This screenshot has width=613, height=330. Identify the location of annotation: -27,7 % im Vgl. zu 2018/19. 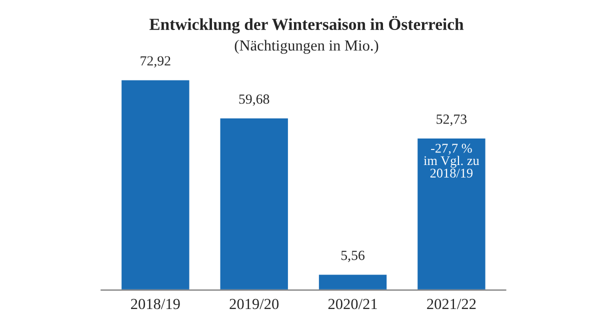
(452, 161).